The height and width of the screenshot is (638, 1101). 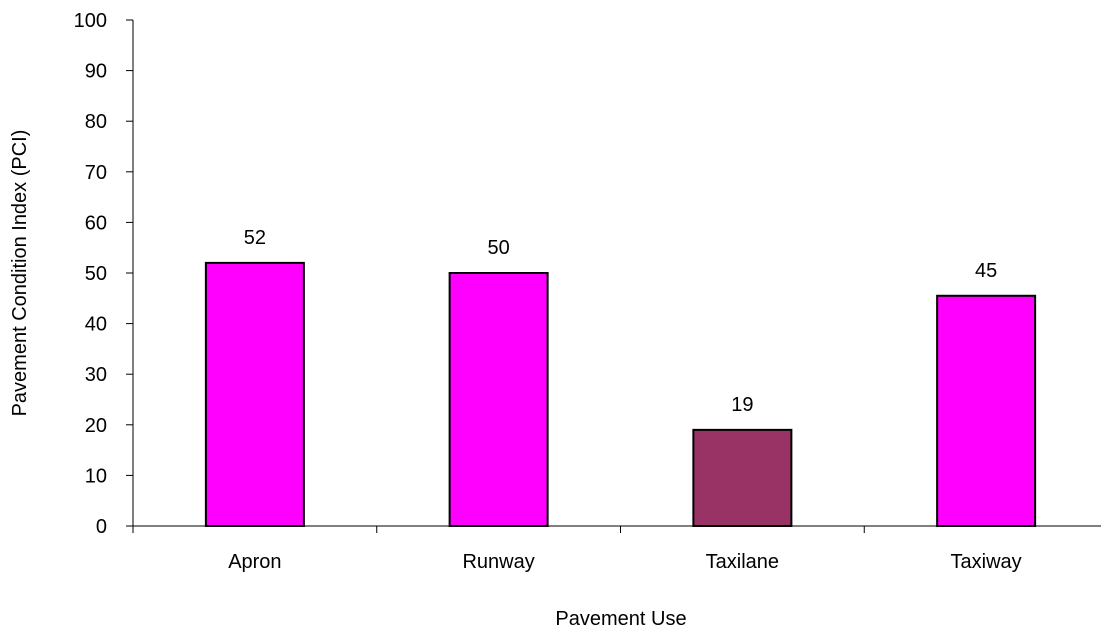 What do you see at coordinates (96, 476) in the screenshot?
I see `y-tick-label: 10` at bounding box center [96, 476].